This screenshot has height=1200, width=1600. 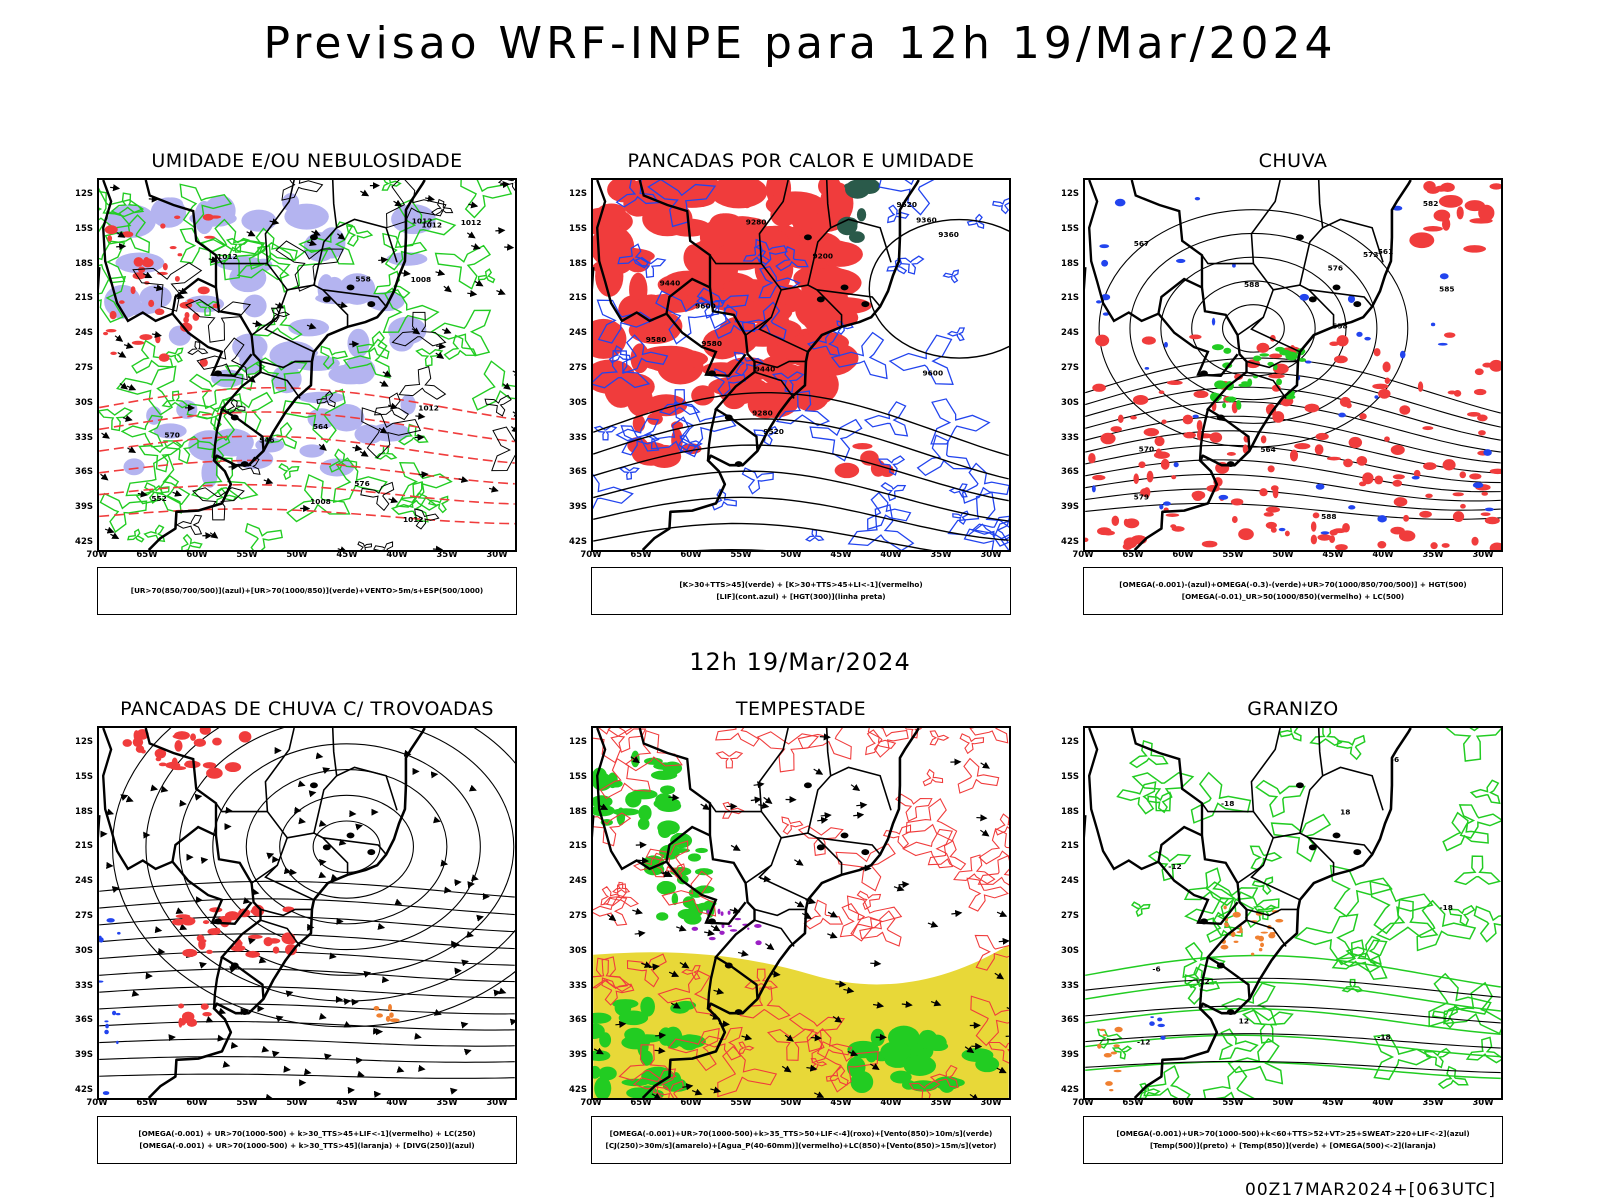 I want to click on hail-area, so click(x=1161, y=1025).